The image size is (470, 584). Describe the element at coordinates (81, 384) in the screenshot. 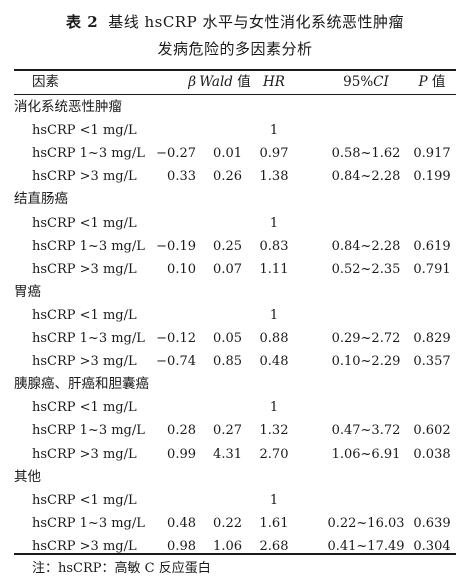

I see `group-name: 胰腺癌、肝癌和胆囊癌` at that location.